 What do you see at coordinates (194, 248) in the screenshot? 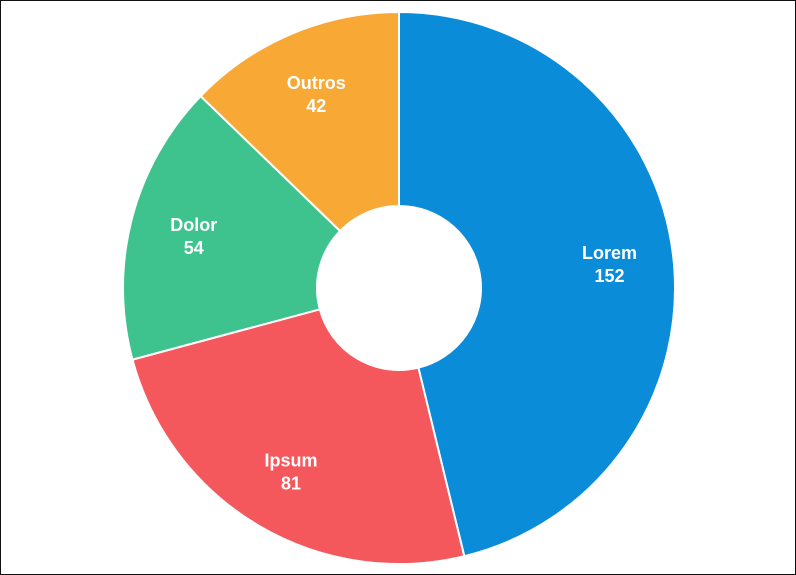
I see `slice-value-dolor: 54` at bounding box center [194, 248].